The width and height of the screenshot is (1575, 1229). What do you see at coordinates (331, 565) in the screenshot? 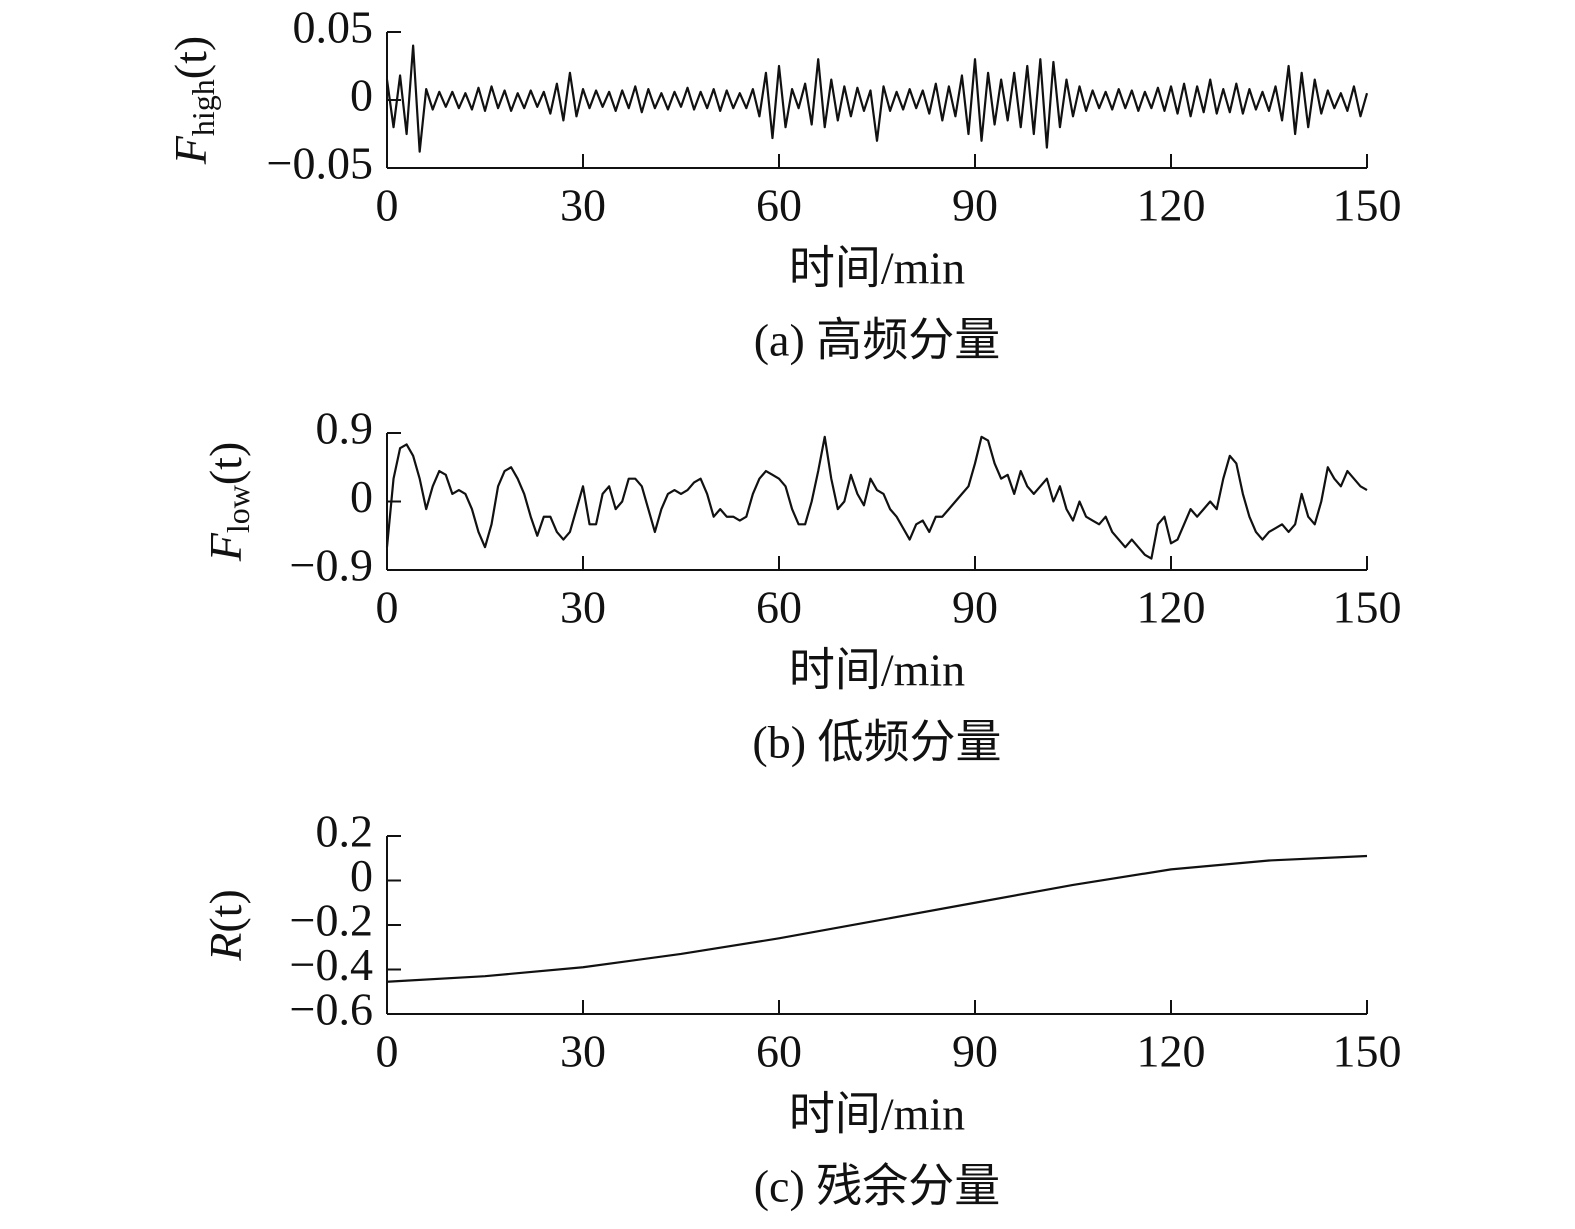
I see `y-tick-label: −0.9` at bounding box center [331, 565].